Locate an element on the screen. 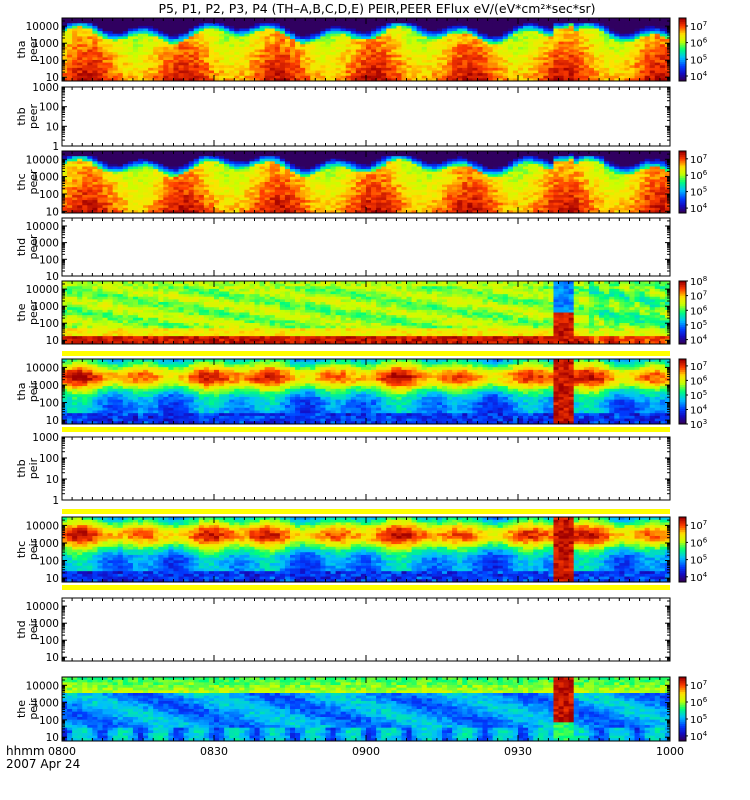 This screenshot has height=800, width=750. x-tick-labels: 0800 0830 0900 0930 1000 is located at coordinates (366, 751).